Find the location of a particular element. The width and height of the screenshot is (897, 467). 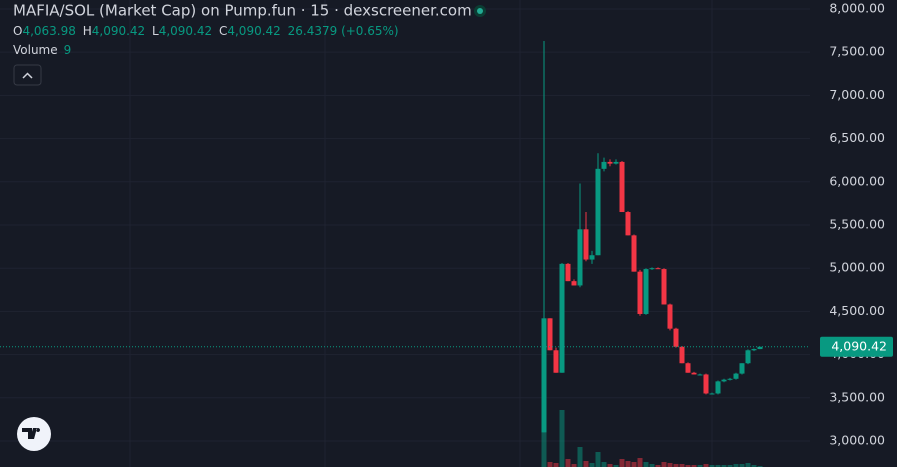

collapse-button is located at coordinates (27, 75).